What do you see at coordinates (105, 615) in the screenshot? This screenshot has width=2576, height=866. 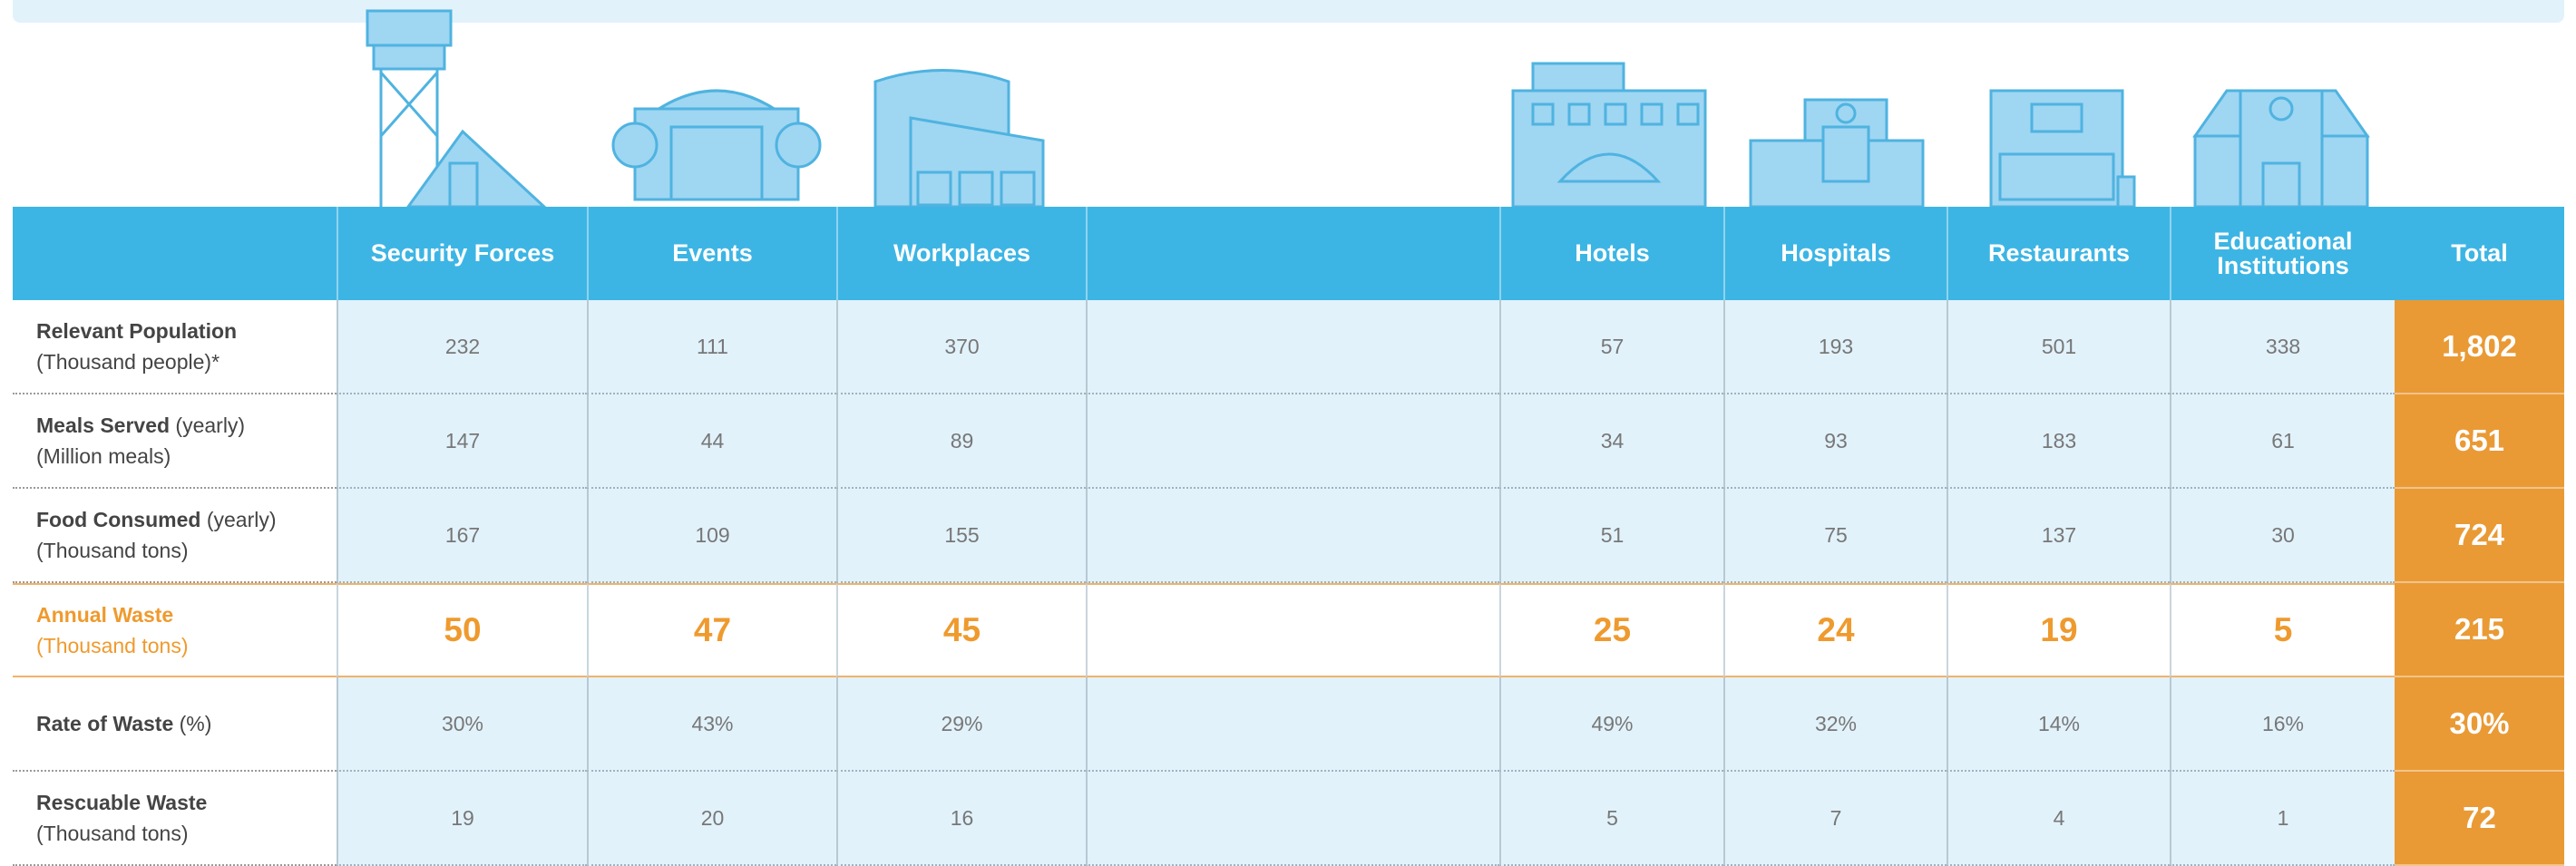 I see `label-bold: Annual Waste` at bounding box center [105, 615].